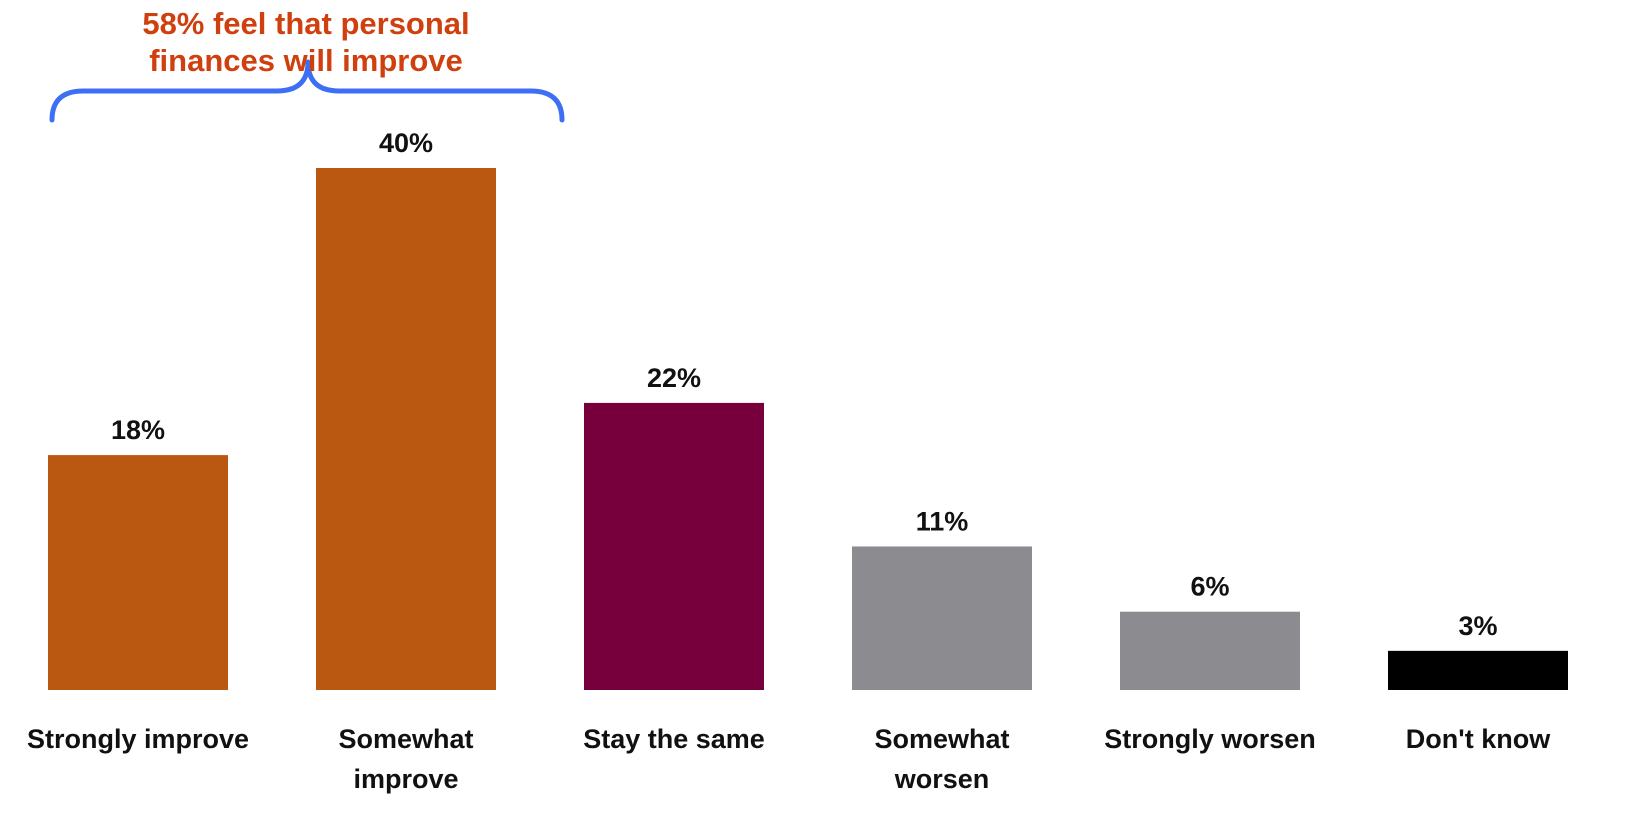 The height and width of the screenshot is (823, 1625). Describe the element at coordinates (405, 759) in the screenshot. I see `category-label-1: Somewhat improve` at that location.